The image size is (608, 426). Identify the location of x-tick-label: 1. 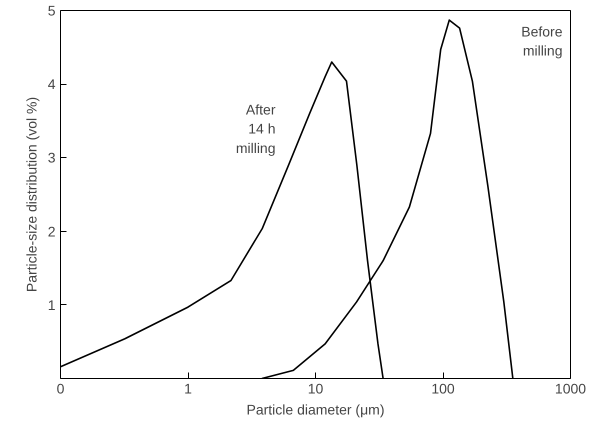
(188, 388).